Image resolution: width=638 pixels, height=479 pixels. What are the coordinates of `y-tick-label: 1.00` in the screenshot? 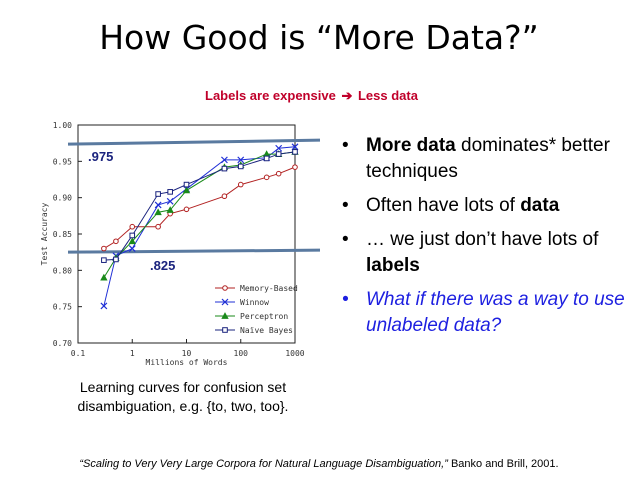 It's located at (62, 125).